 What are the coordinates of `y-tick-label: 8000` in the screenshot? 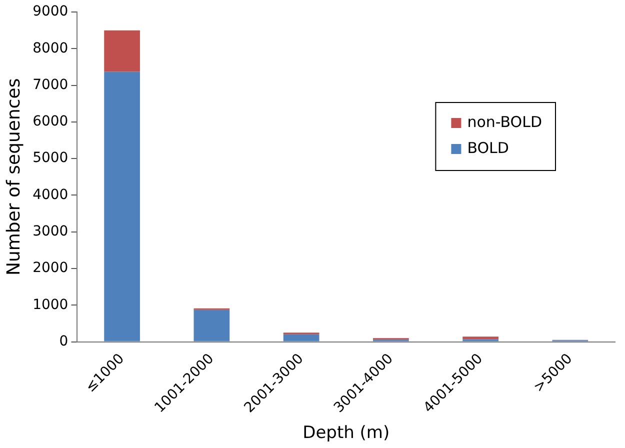 It's located at (50, 48).